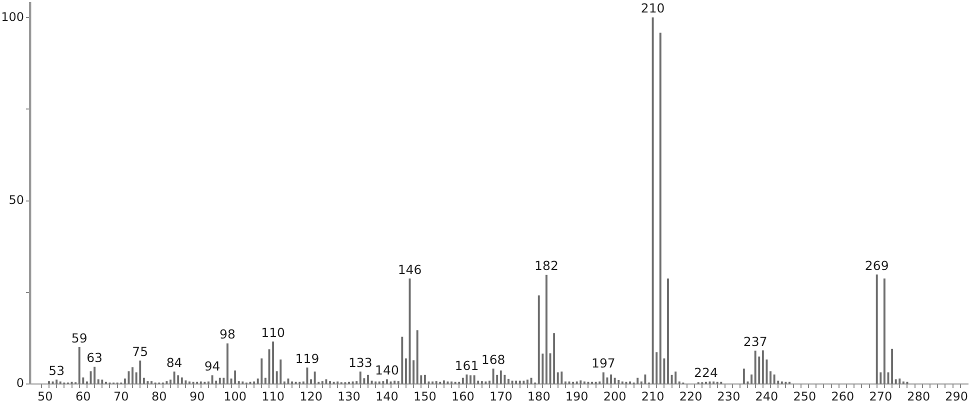  Describe the element at coordinates (652, 396) in the screenshot. I see `x-tick-label: 210` at that location.